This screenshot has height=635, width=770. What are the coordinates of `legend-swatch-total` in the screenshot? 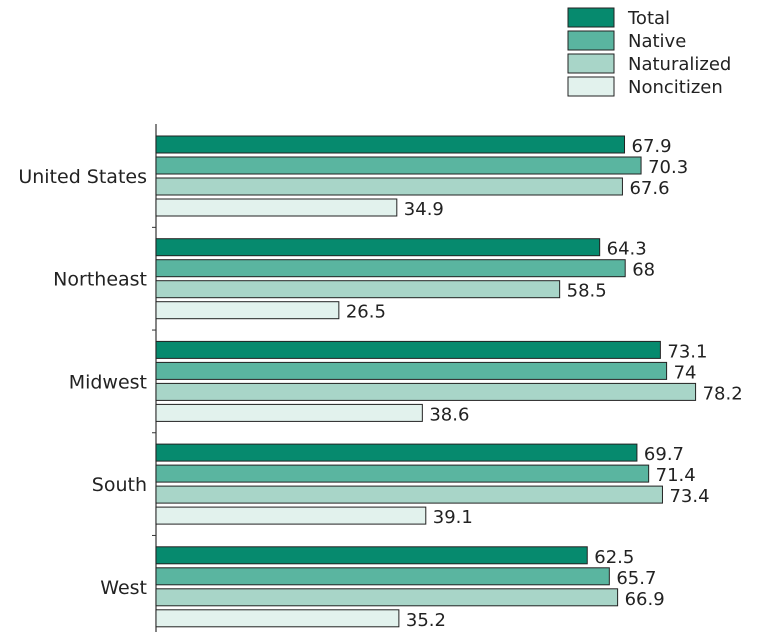 It's located at (591, 17).